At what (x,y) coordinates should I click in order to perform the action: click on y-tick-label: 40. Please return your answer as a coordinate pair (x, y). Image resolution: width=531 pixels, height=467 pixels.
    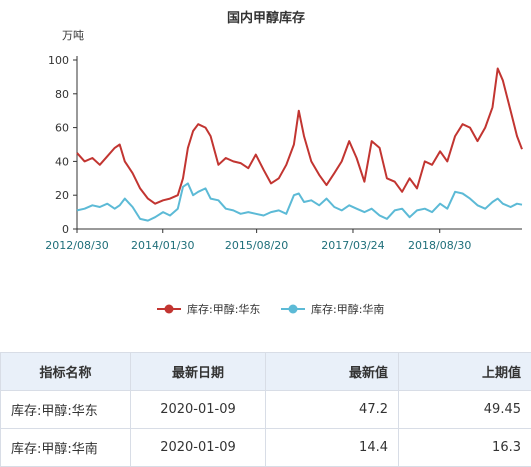
    Looking at the image, I should click on (62, 161).